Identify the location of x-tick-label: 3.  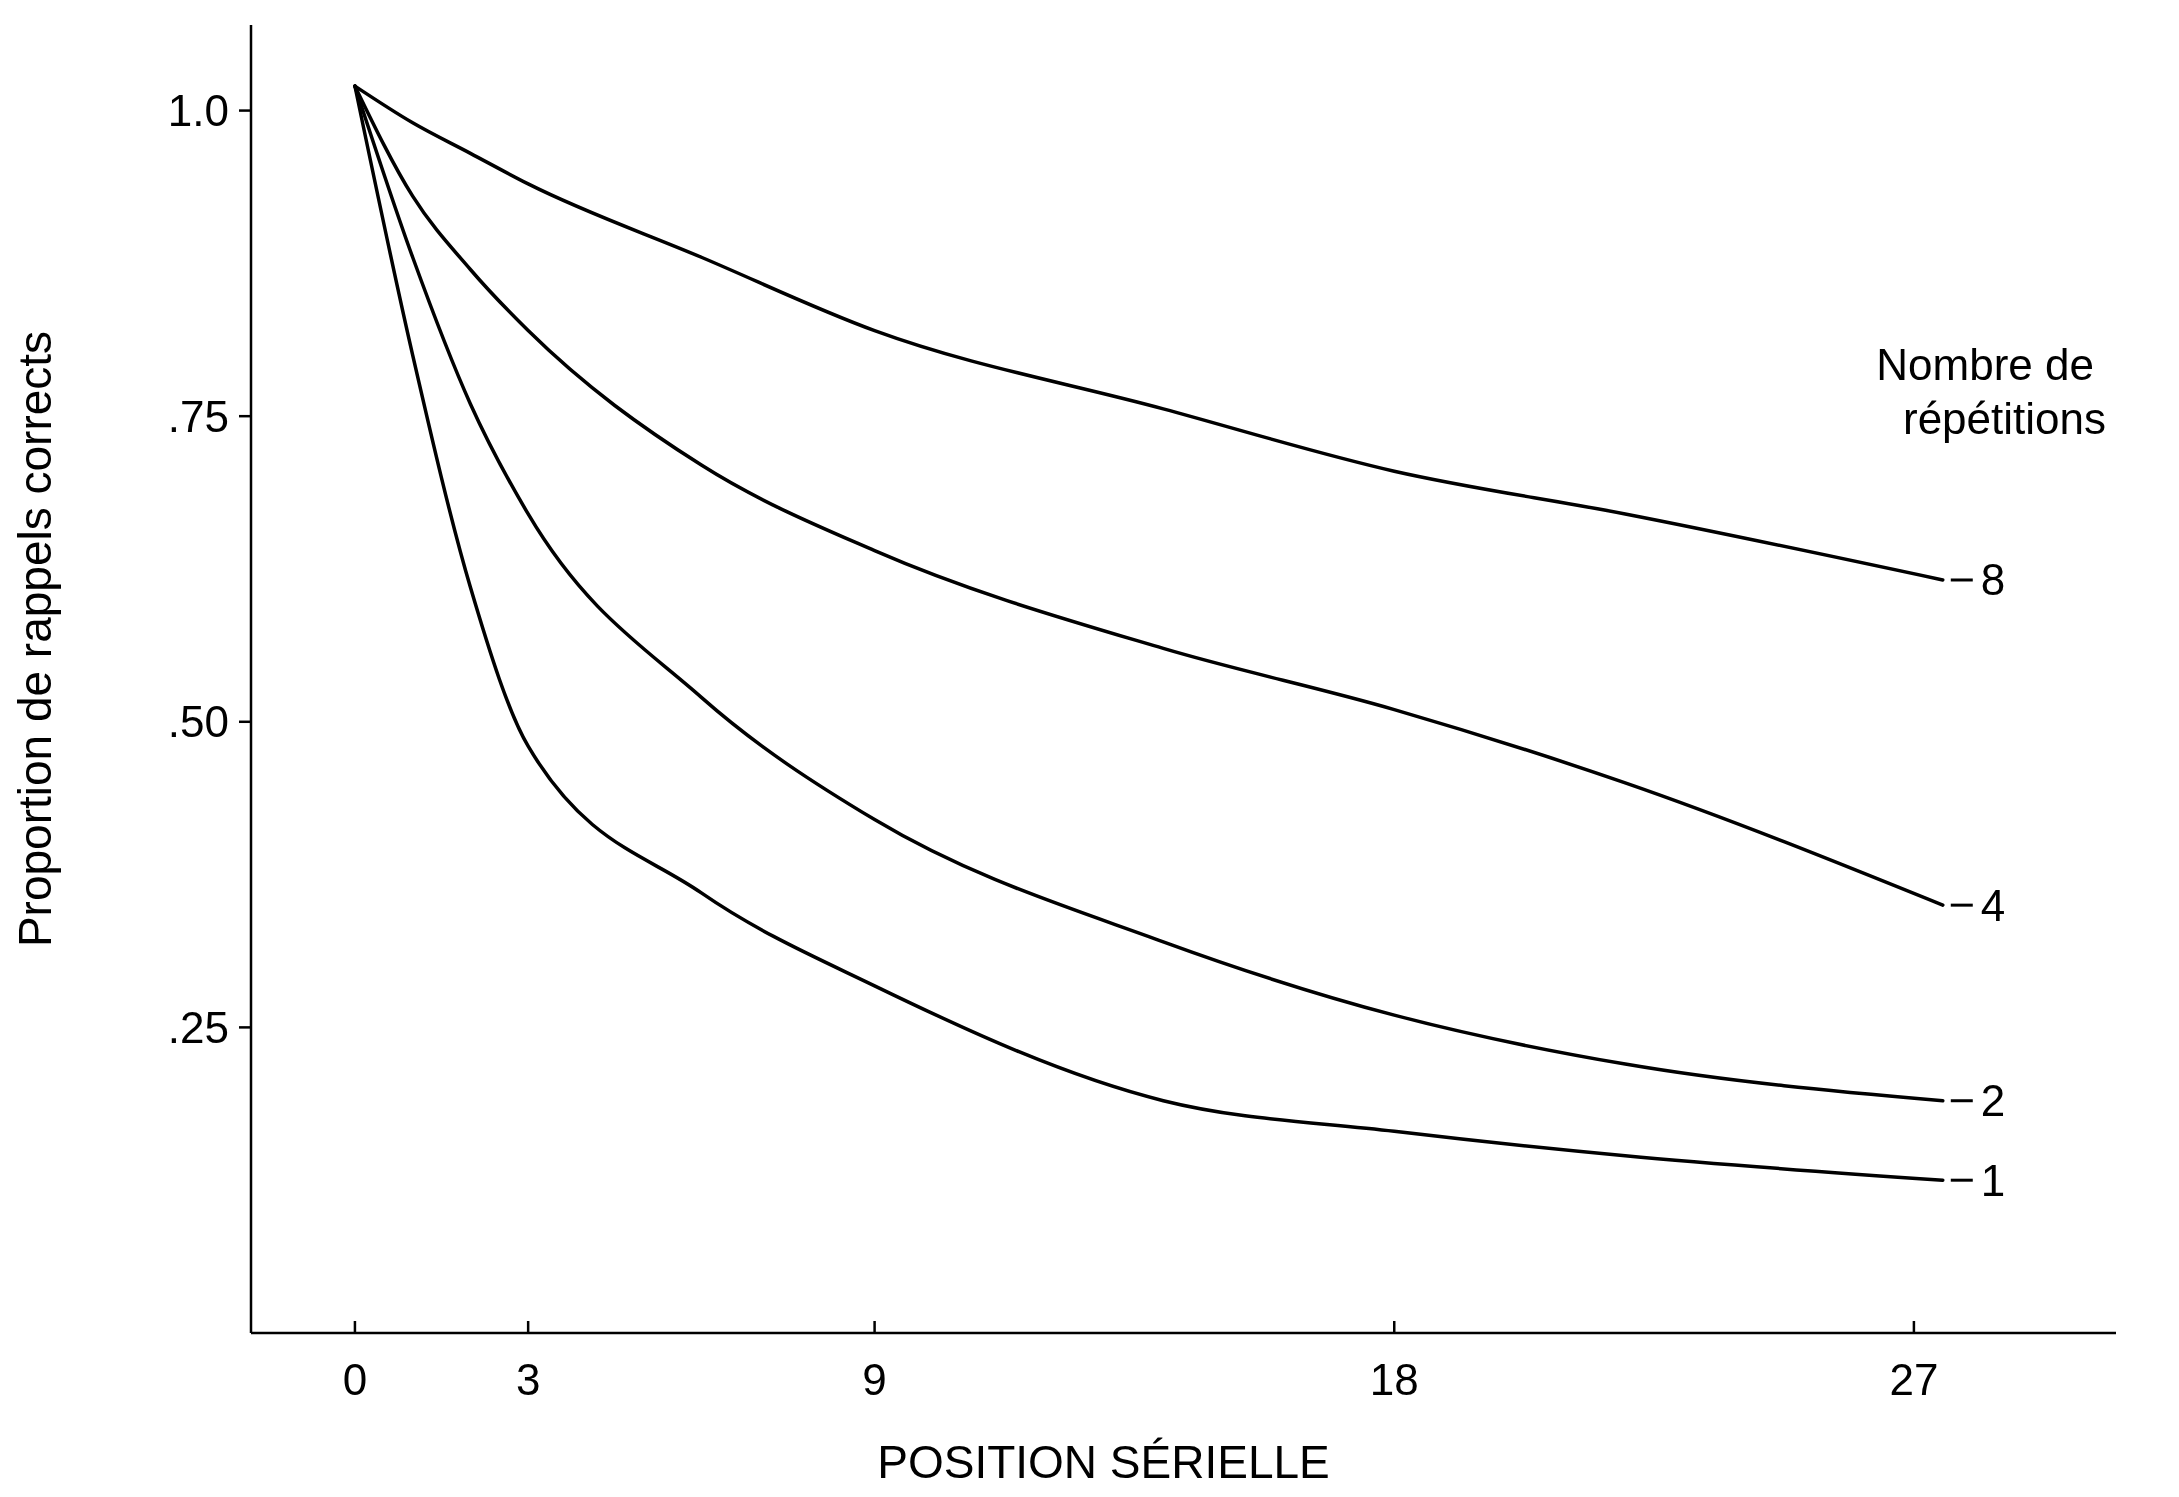
(528, 1379).